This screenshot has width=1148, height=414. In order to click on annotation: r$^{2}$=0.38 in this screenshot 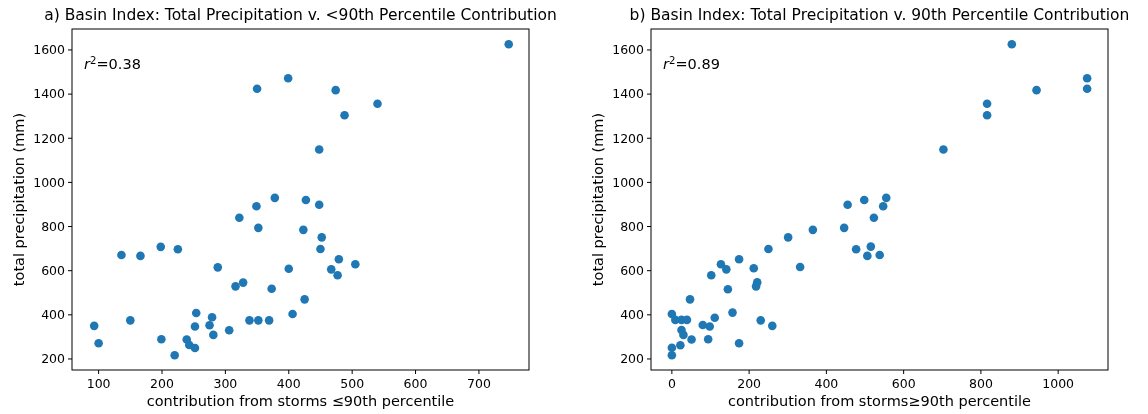, I will do `click(112, 63)`.